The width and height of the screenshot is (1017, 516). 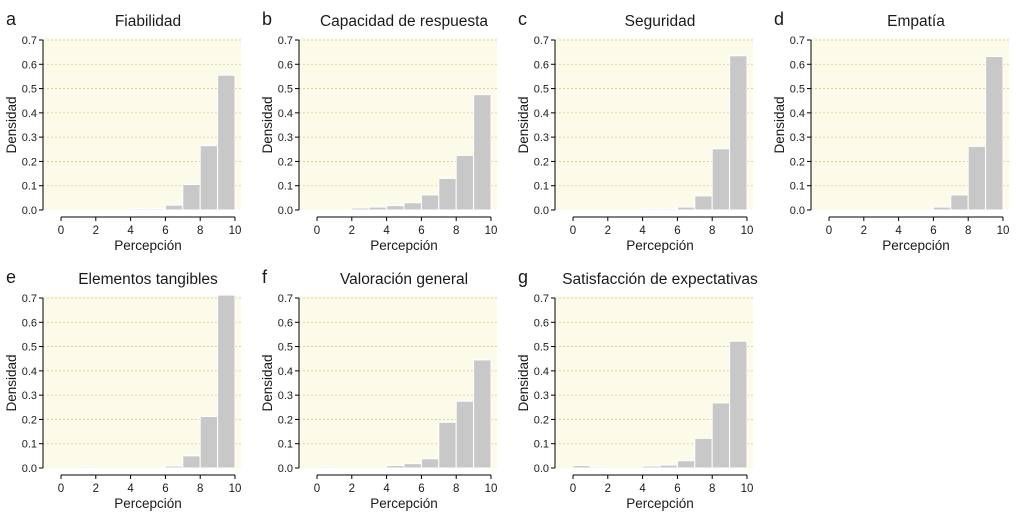 What do you see at coordinates (148, 279) in the screenshot?
I see `panel-title: Elementos tangibles` at bounding box center [148, 279].